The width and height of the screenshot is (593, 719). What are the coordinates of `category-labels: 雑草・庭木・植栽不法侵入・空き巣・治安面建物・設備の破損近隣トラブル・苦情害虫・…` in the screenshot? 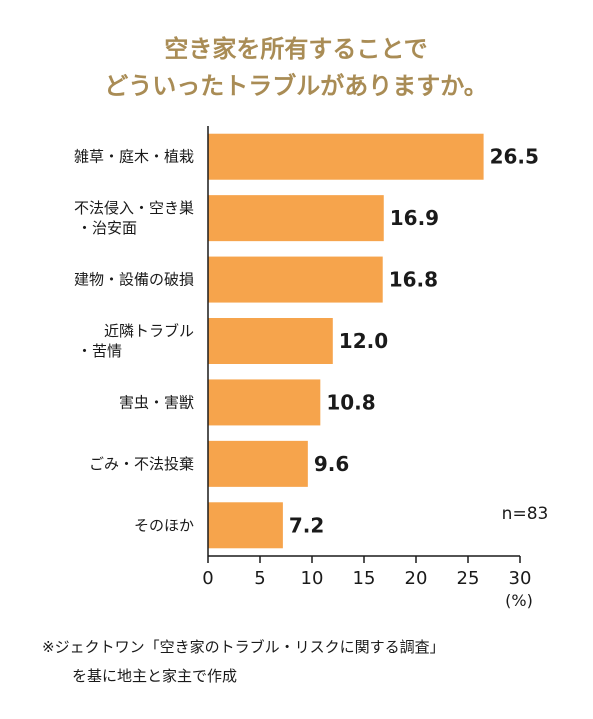 It's located at (134, 341).